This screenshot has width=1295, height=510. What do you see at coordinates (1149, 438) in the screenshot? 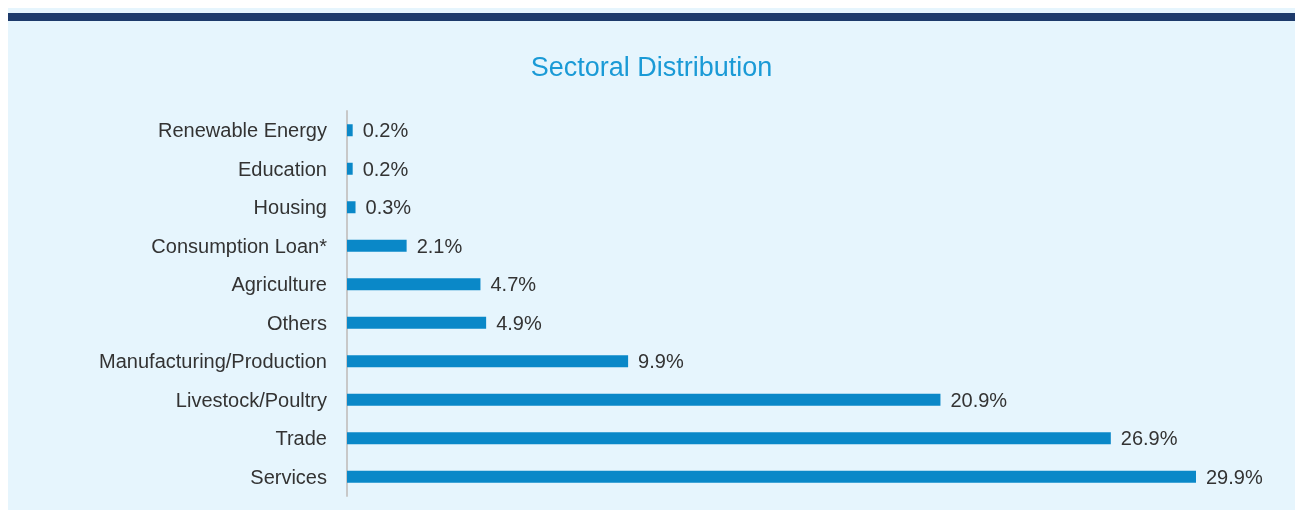
I see `data-label: 26.9%` at bounding box center [1149, 438].